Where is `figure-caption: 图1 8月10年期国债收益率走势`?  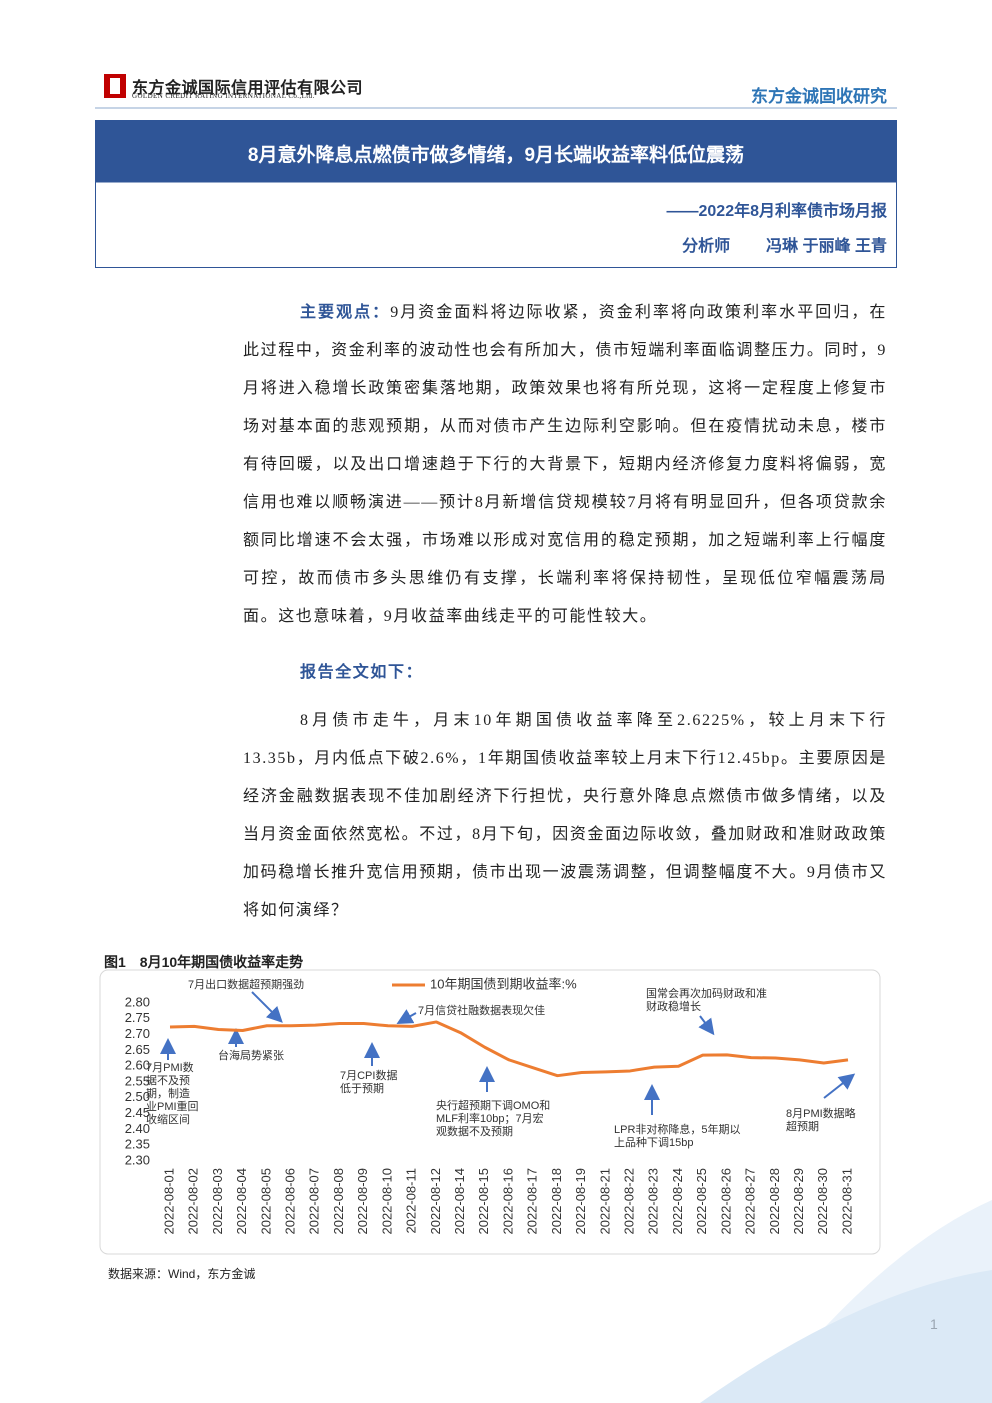 figure-caption: 图1 8月10年期国债收益率走势 is located at coordinates (204, 962).